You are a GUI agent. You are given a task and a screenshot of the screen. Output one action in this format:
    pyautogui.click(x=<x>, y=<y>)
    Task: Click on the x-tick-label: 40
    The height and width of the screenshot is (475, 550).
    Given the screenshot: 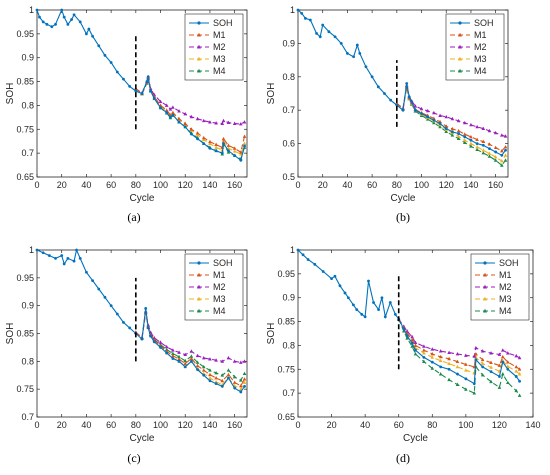 What is the action you would take?
    pyautogui.click(x=86, y=185)
    